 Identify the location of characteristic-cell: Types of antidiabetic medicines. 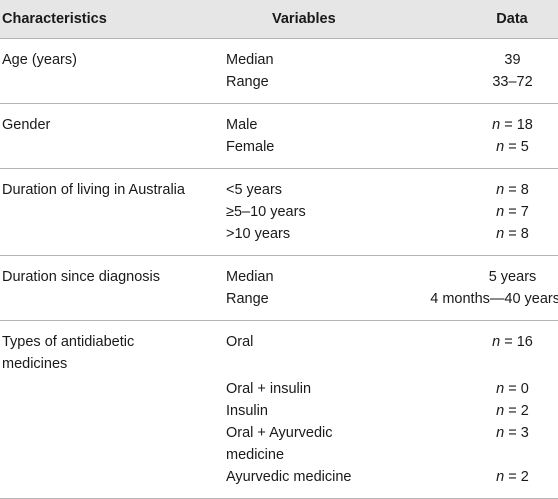
(113, 409).